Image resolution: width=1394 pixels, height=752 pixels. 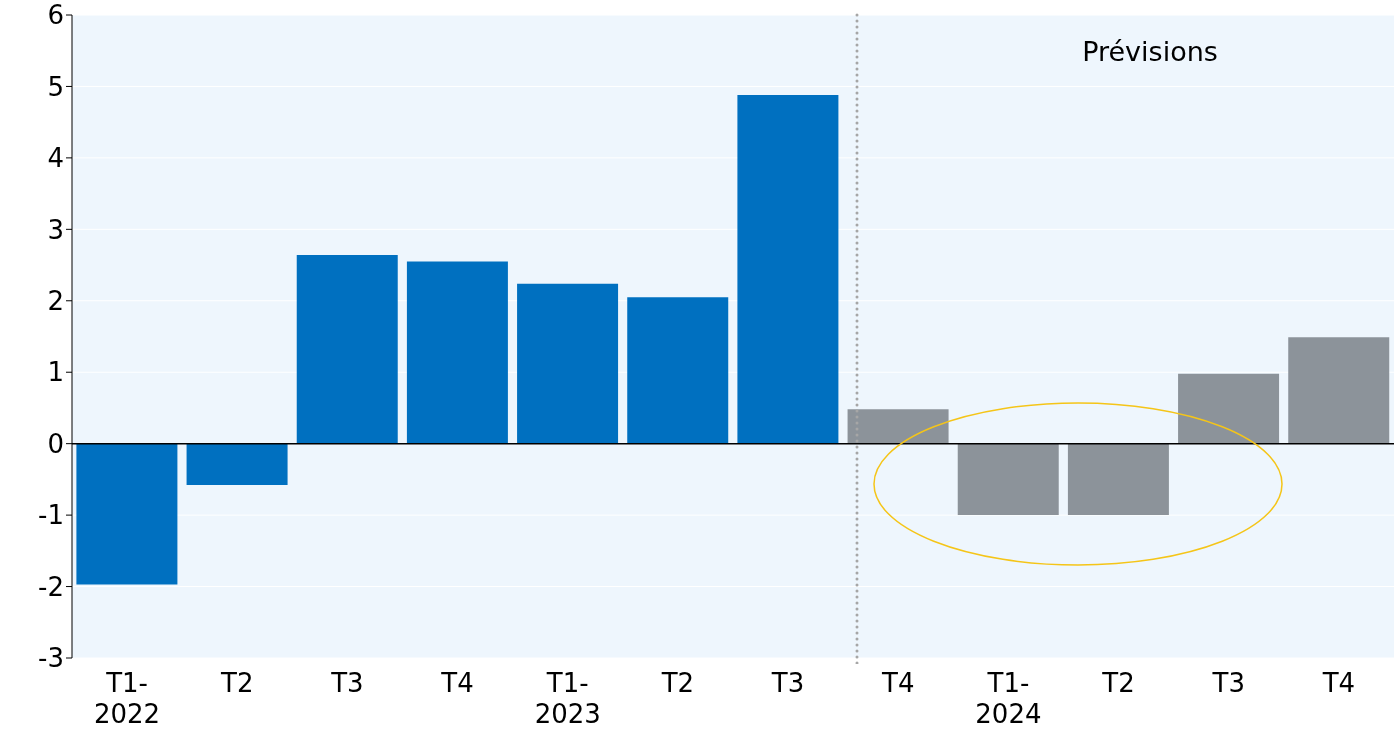 I want to click on y-tick-label: -2, so click(x=51, y=586).